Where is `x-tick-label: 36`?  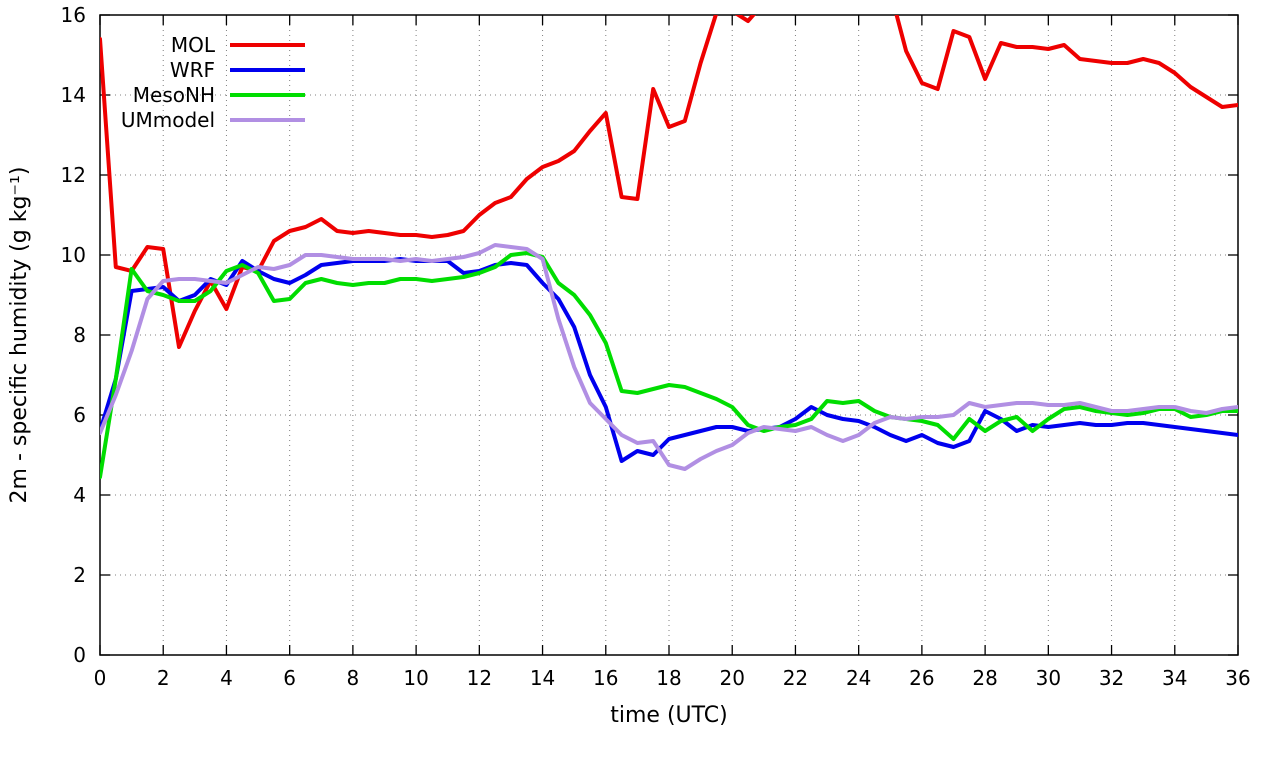
x-tick-label: 36 is located at coordinates (1237, 678).